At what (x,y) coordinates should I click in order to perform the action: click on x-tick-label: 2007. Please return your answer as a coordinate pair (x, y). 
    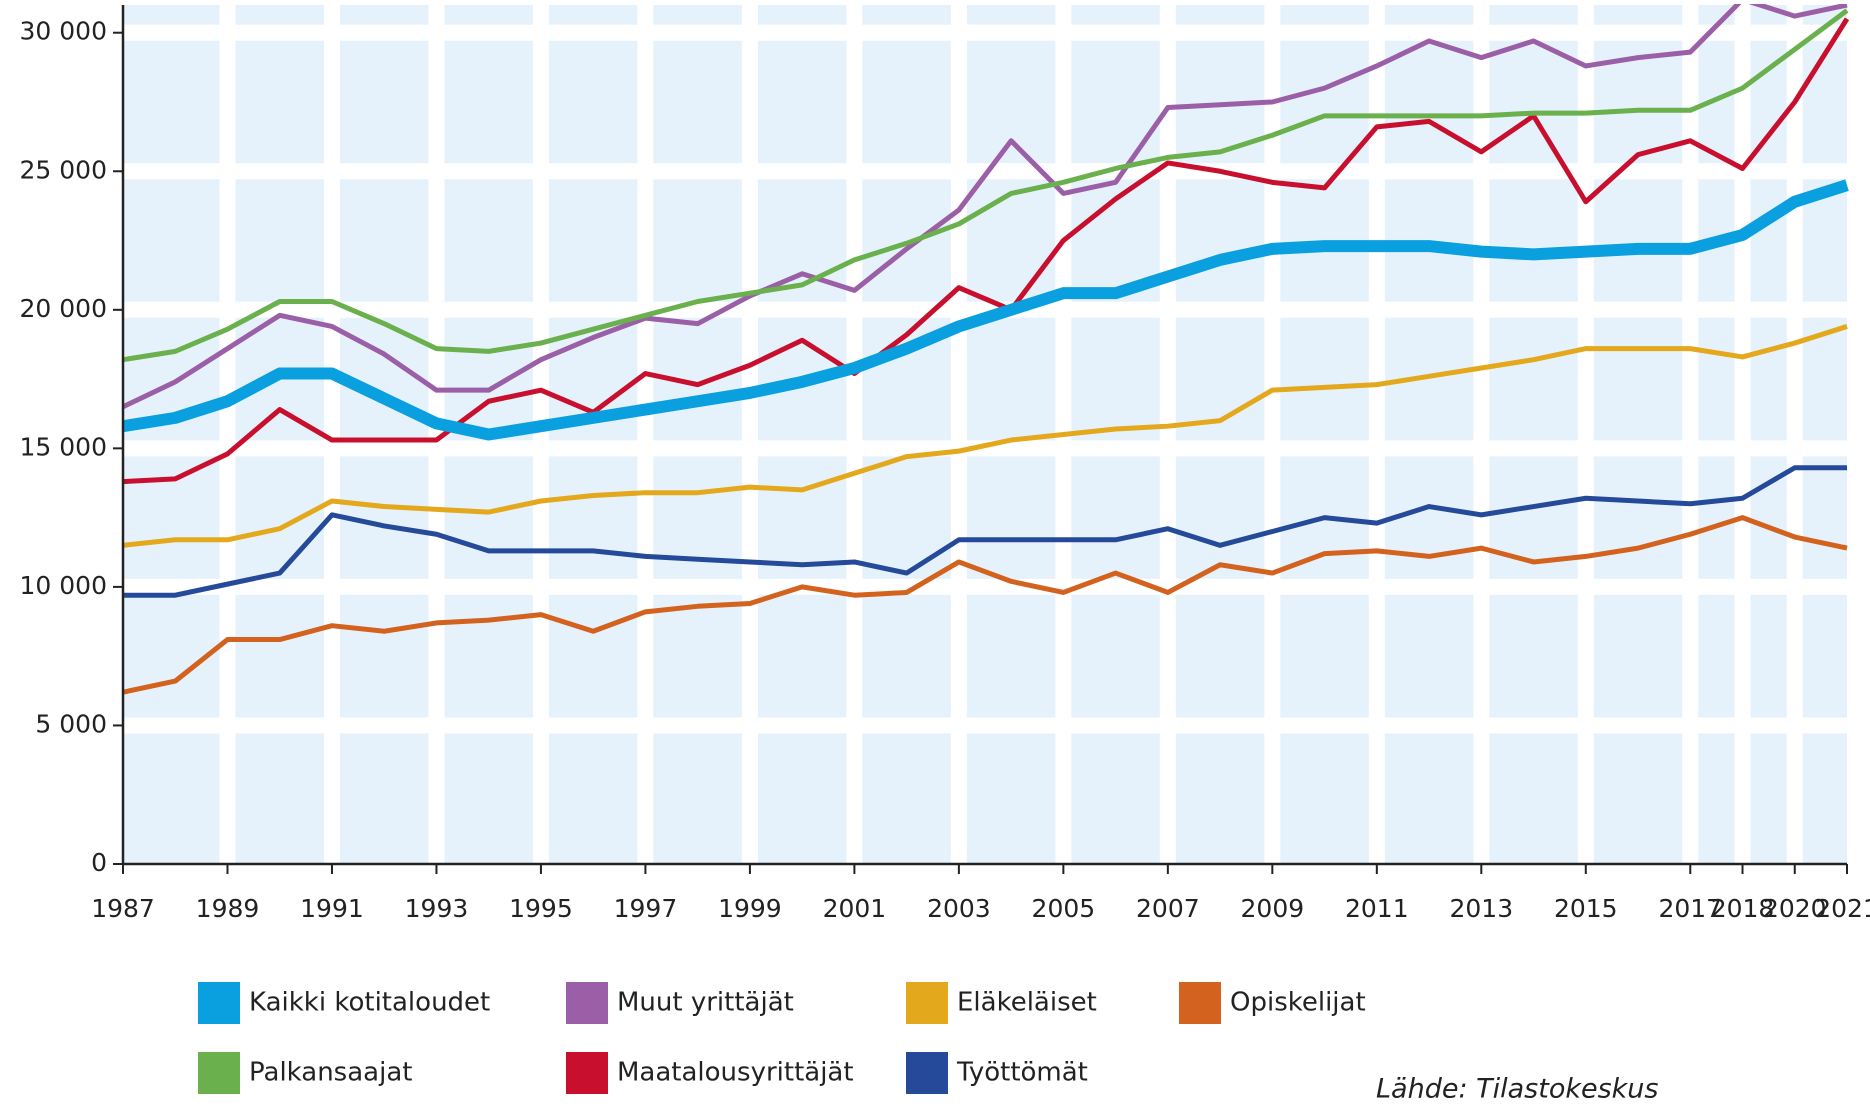
    Looking at the image, I should click on (1168, 908).